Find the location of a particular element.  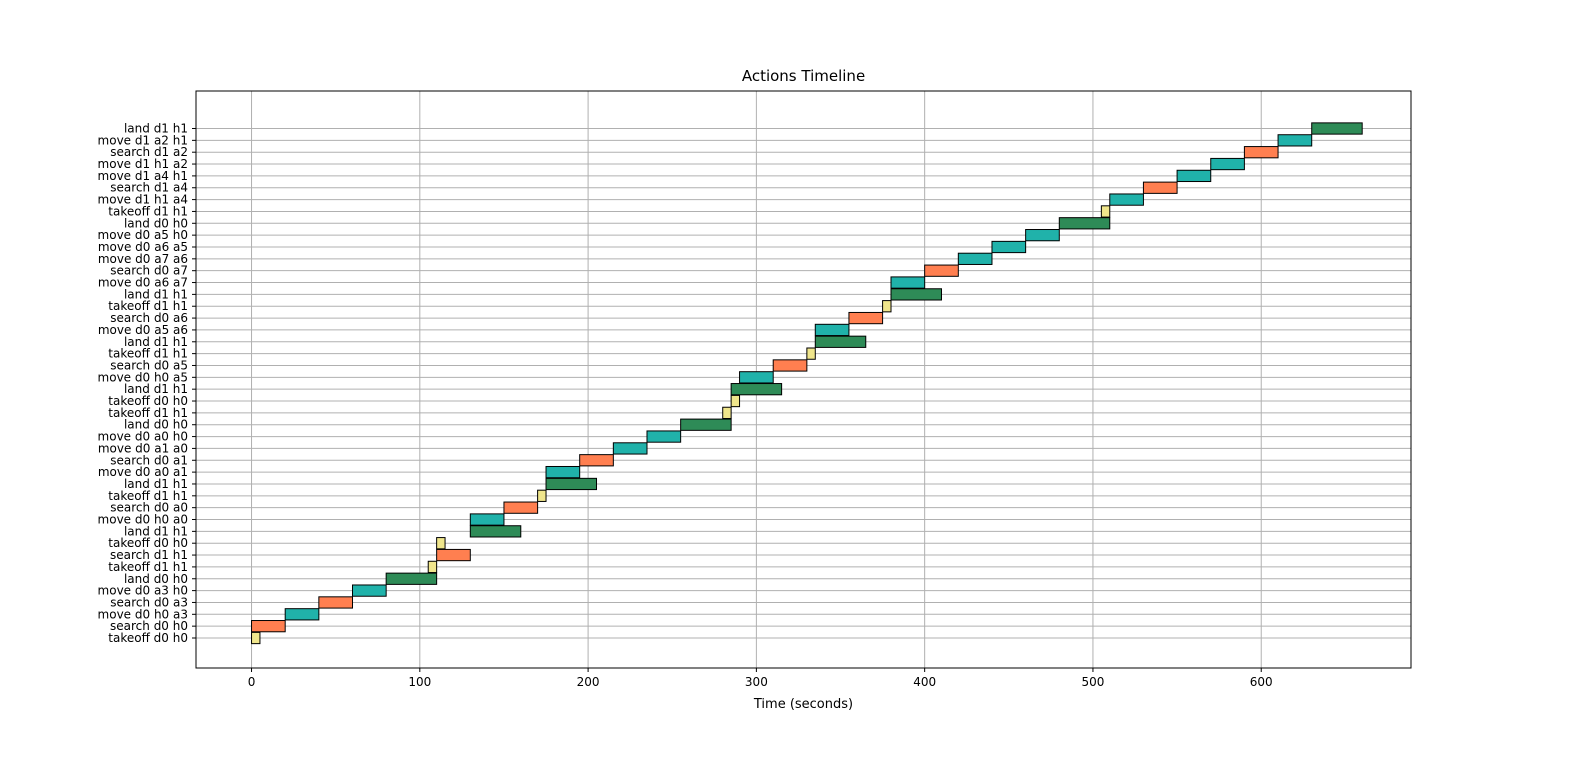

y-tick-label: search d0 a5 is located at coordinates (149, 365).